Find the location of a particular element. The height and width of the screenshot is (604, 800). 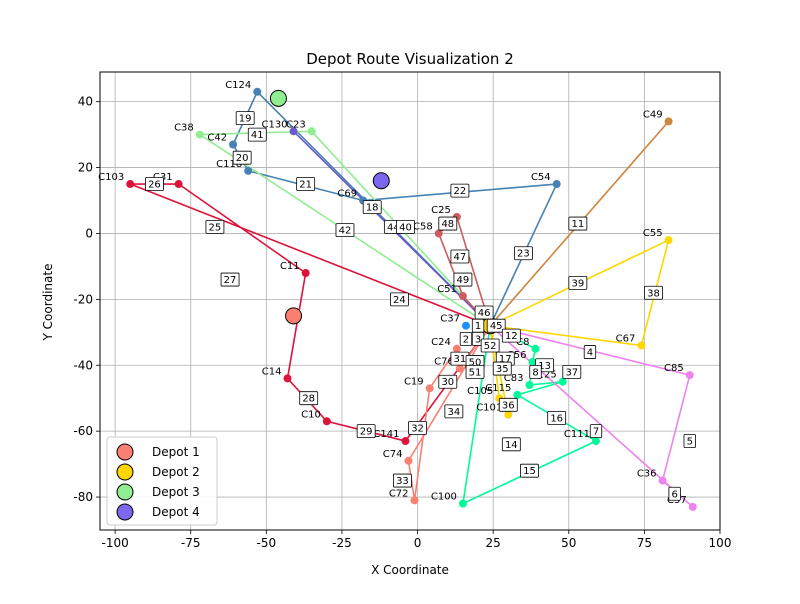

step-label-text: 41 is located at coordinates (257, 135).